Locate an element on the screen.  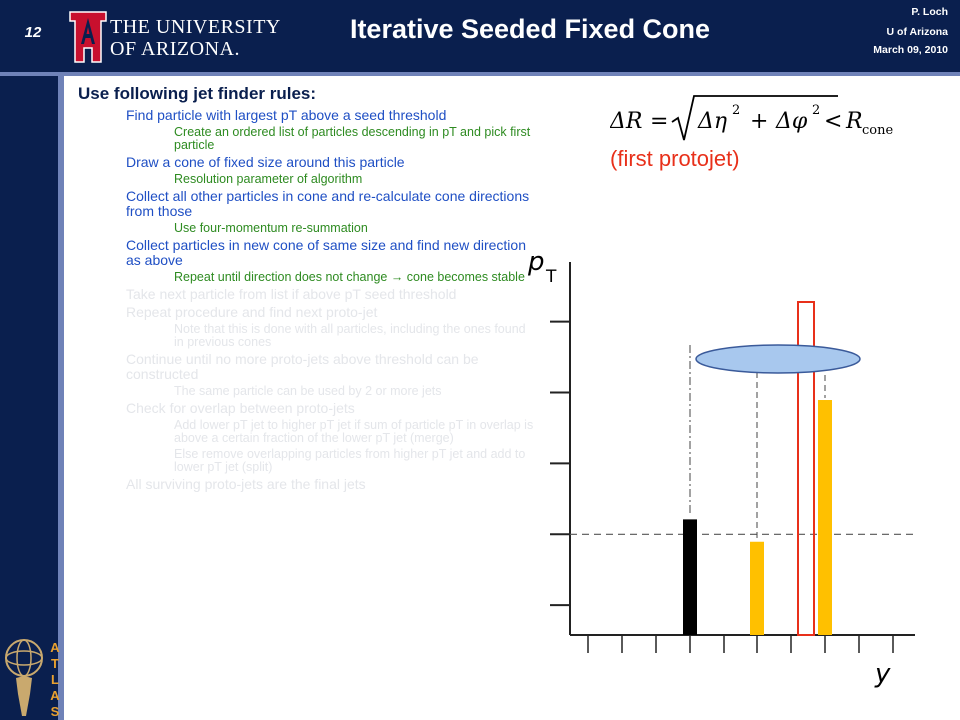
formula-lhs: ΔR is located at coordinates (626, 121).